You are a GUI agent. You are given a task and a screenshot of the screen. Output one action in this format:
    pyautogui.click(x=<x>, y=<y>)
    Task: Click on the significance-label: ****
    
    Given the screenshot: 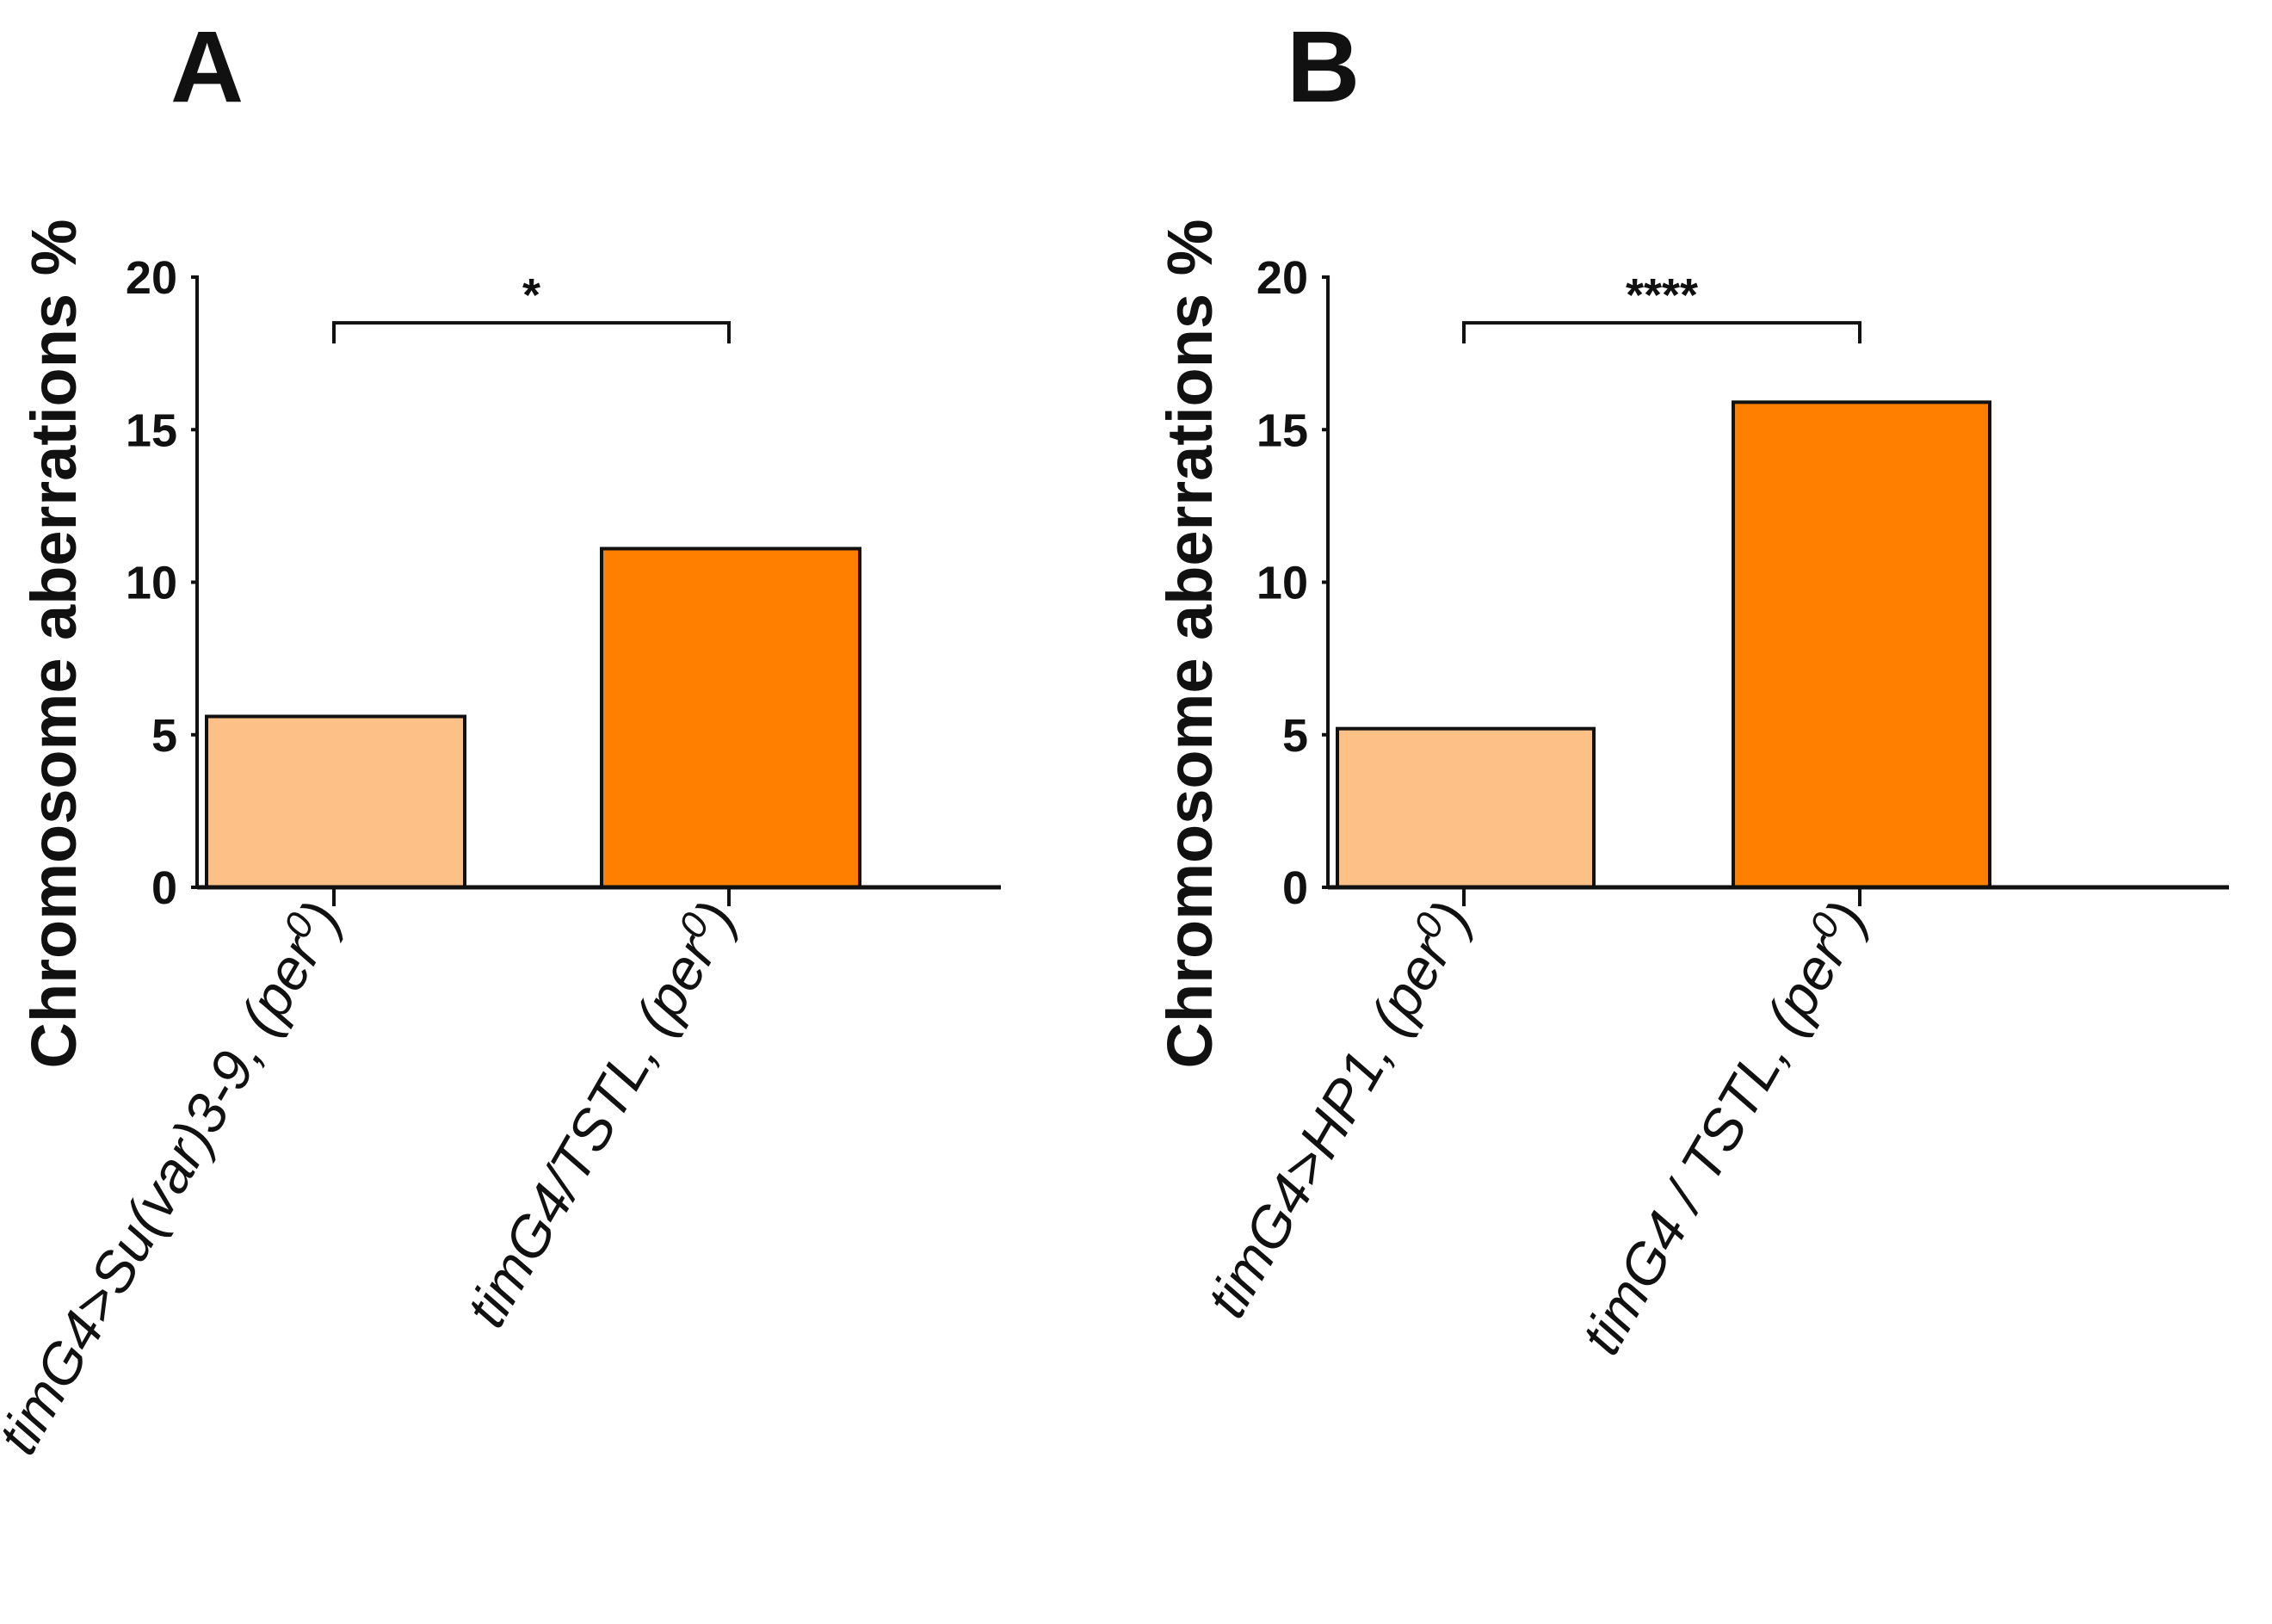 What is the action you would take?
    pyautogui.click(x=1662, y=295)
    